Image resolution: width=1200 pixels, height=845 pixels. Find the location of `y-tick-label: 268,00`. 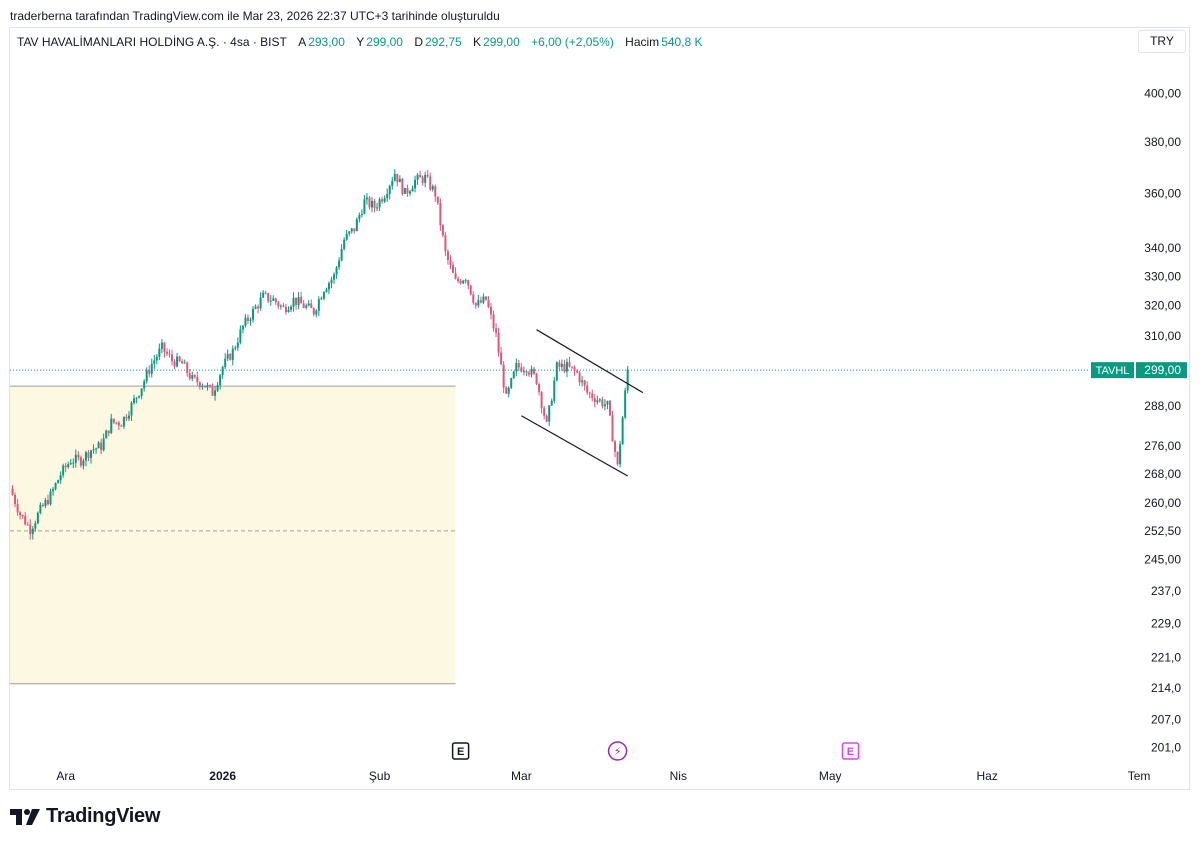

y-tick-label: 268,00 is located at coordinates (1162, 474).